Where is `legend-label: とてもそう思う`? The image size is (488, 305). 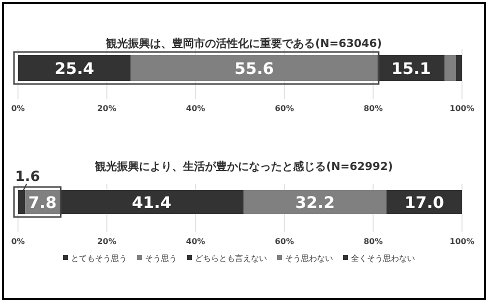 legend-label: とてもそう思う is located at coordinates (99, 258).